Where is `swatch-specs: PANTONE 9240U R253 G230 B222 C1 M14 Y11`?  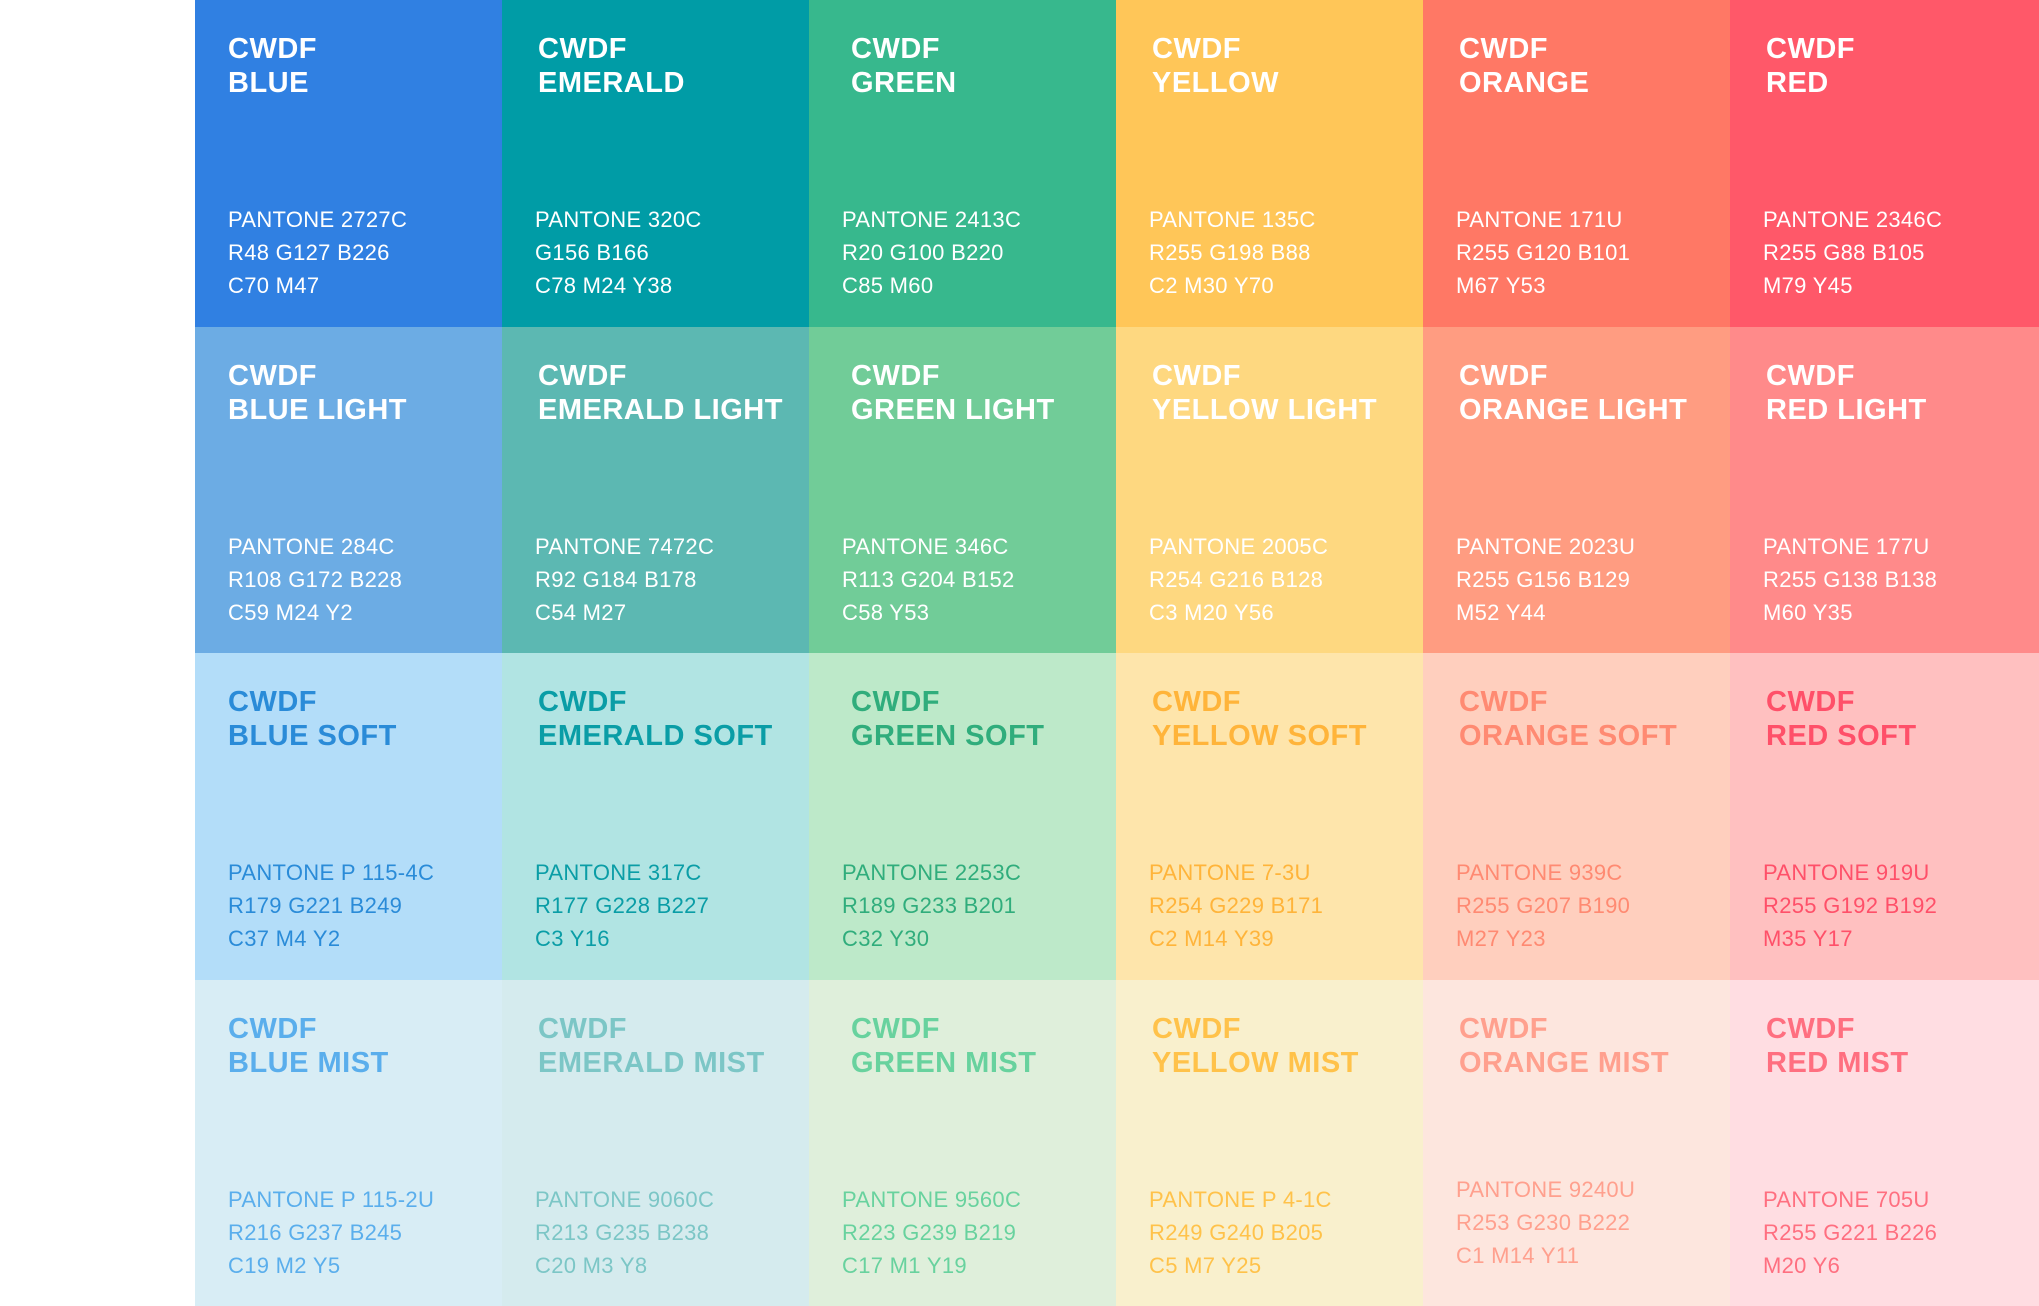 swatch-specs: PANTONE 9240U R253 G230 B222 C1 M14 Y11 is located at coordinates (1545, 1222).